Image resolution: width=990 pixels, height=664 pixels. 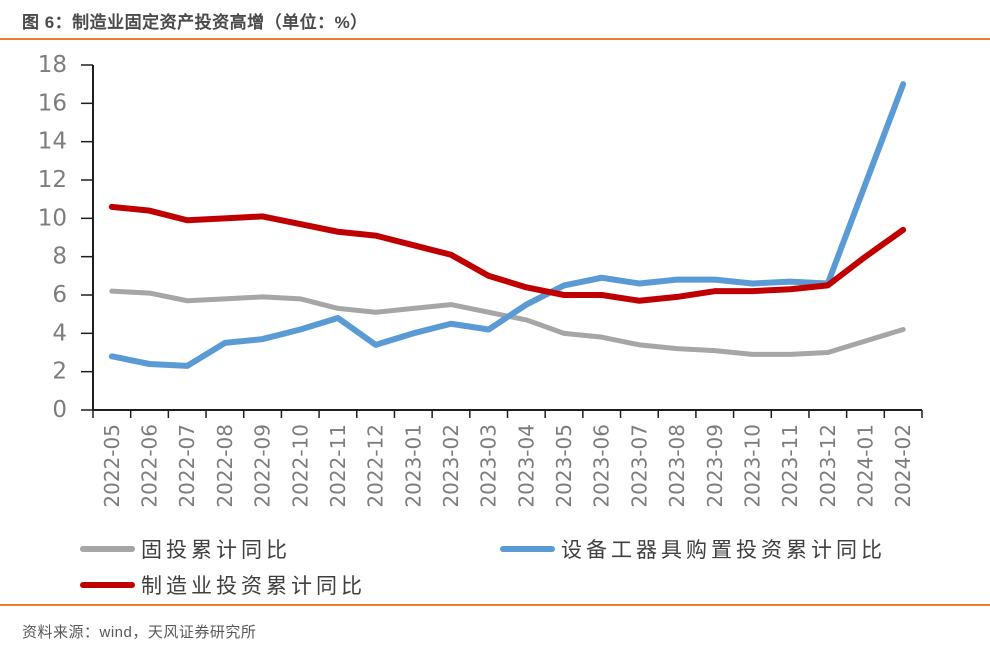 What do you see at coordinates (723, 550) in the screenshot?
I see `legend-label-equipment-purchase-investment: 设备工器具购置投资累计同比` at bounding box center [723, 550].